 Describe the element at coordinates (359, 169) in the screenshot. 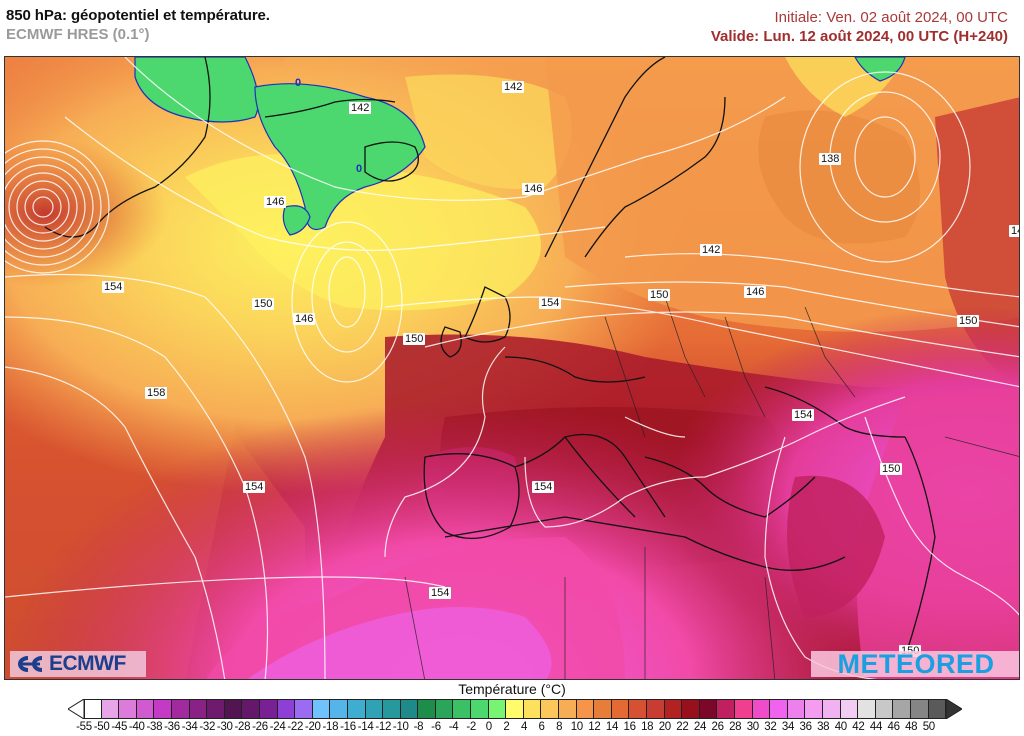

I see `zero-isotherm-label: 0` at that location.